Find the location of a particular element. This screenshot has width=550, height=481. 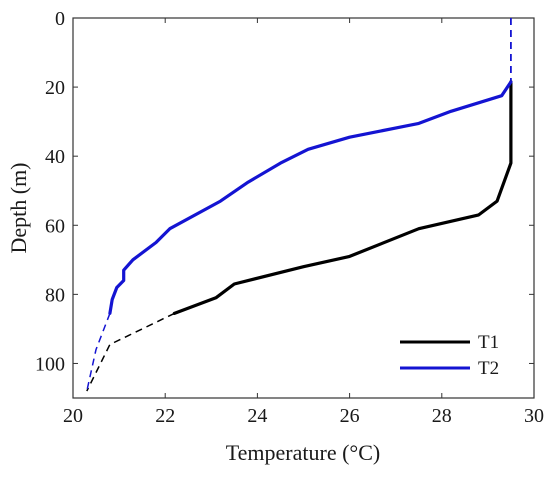

series-t2-extrapolated-line is located at coordinates (98, 352).